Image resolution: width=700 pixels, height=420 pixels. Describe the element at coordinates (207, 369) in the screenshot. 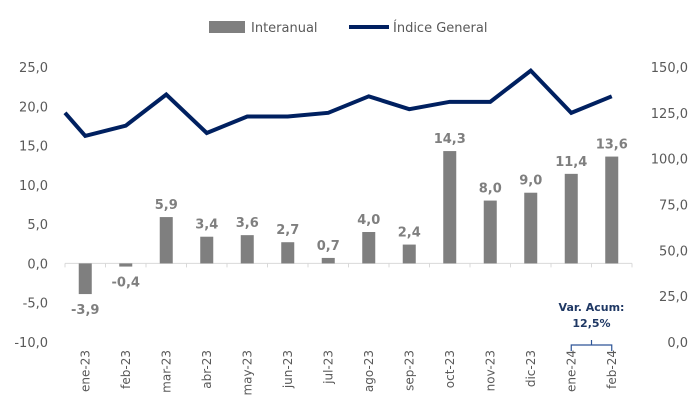

I see `x-tick-label: abr-23` at that location.